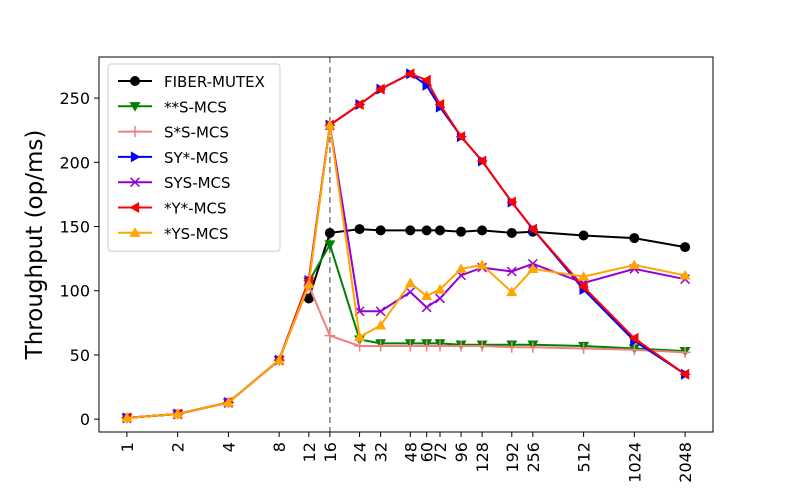  Describe the element at coordinates (330, 452) in the screenshot. I see `x-tick-label: 16` at that location.